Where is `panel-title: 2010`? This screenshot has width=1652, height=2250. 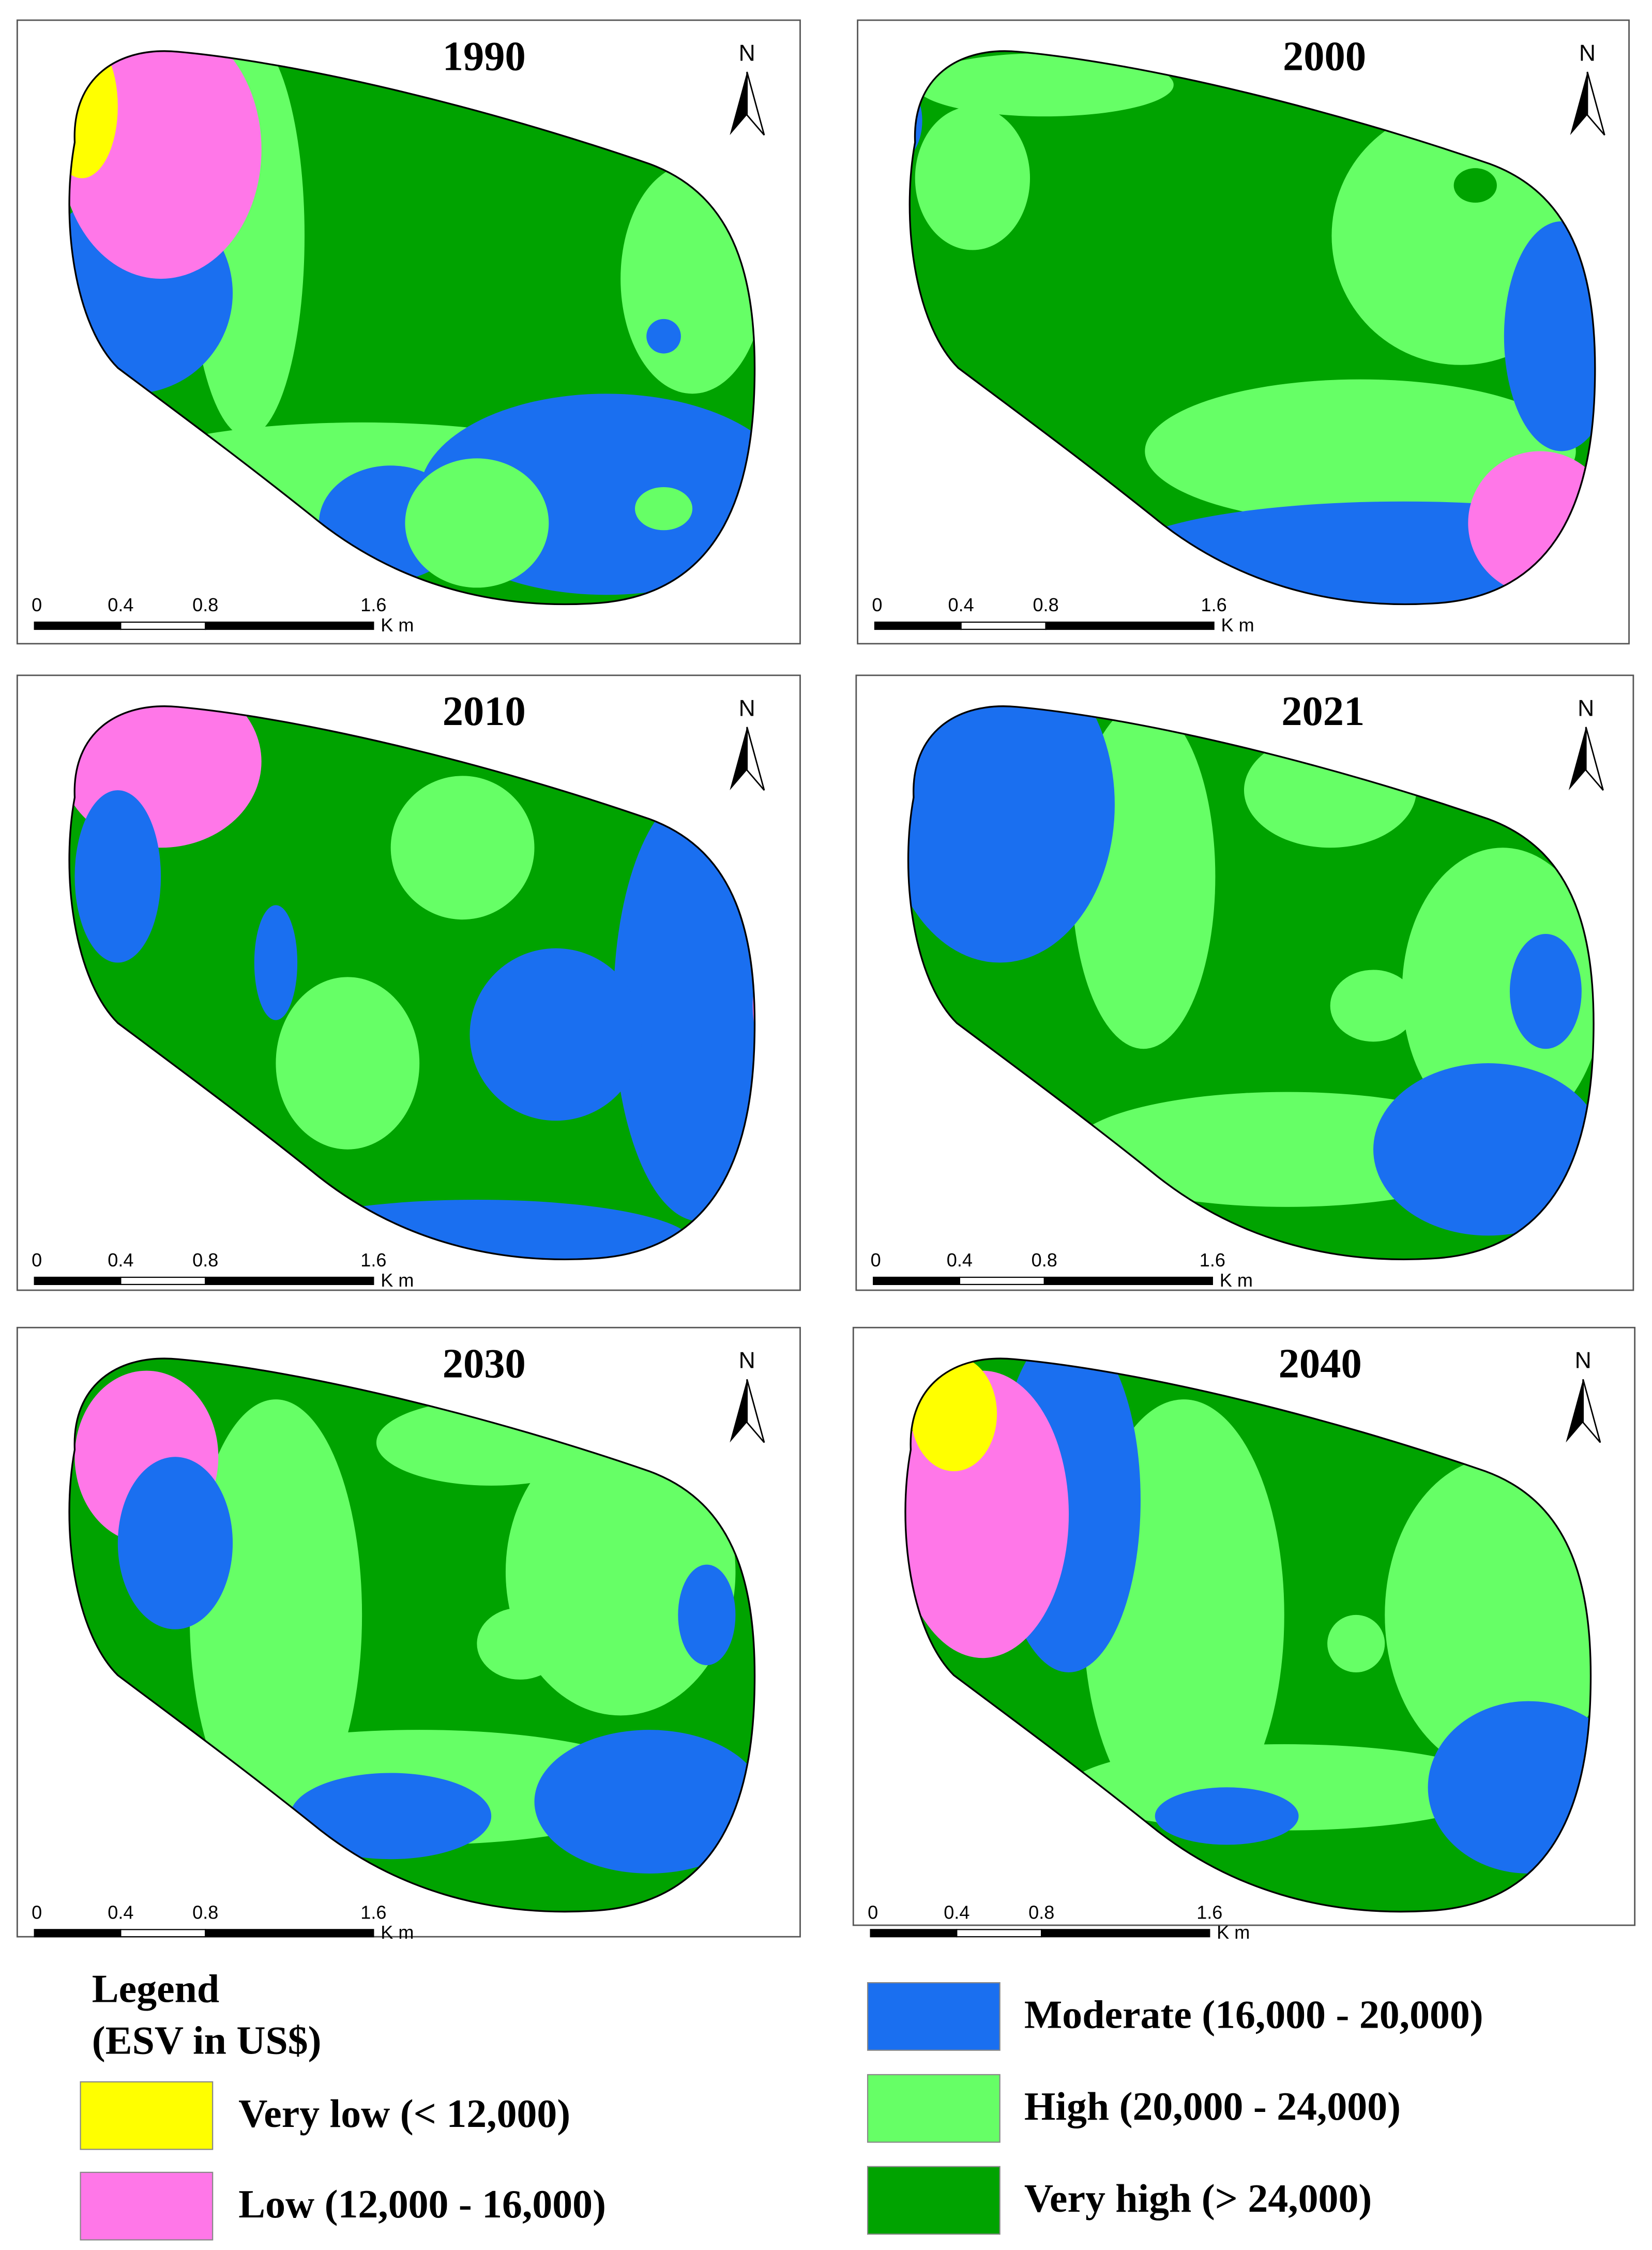
panel-title: 2010 is located at coordinates (484, 711).